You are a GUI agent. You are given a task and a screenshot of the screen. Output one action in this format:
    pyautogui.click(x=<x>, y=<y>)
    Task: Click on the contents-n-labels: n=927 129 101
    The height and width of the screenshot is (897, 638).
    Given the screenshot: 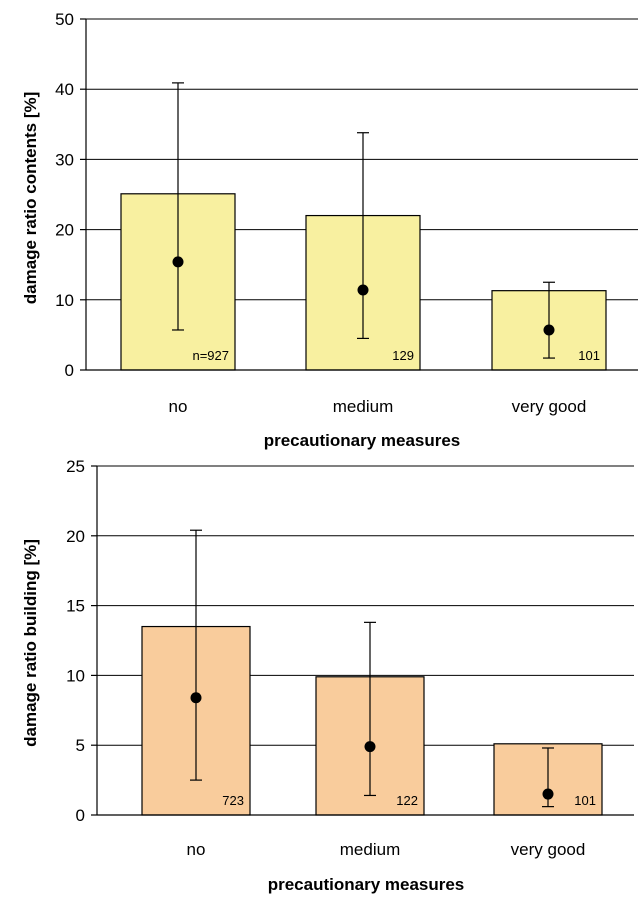 What is the action you would take?
    pyautogui.click(x=396, y=355)
    